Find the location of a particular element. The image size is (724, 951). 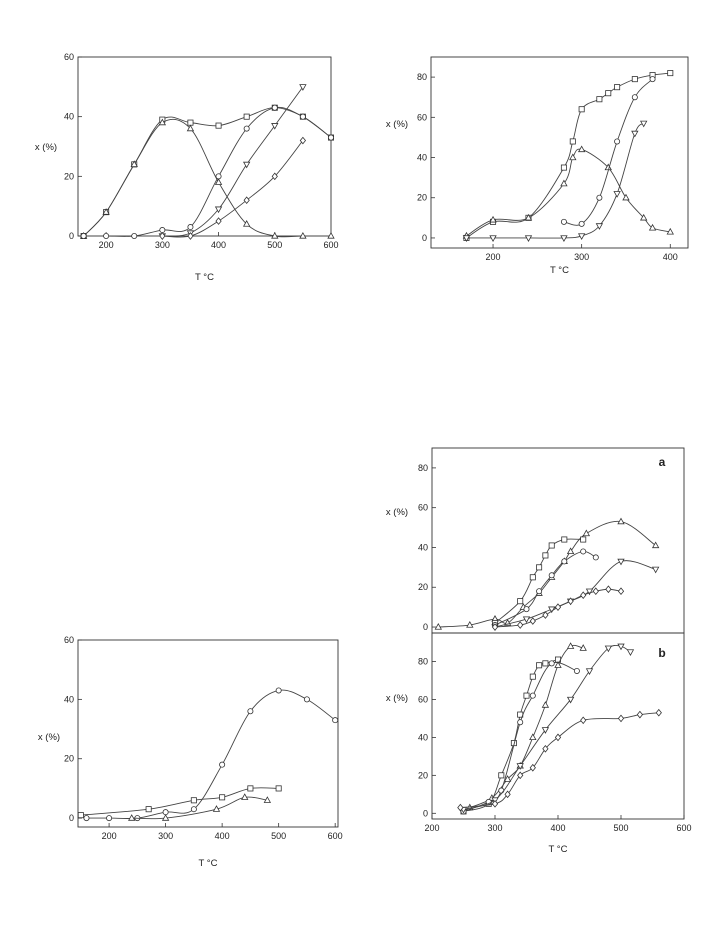

chart-panel-bottom-left: 0 20 40 60 200 300 400 500 600 x (%) T °C is located at coordinates (190, 752).